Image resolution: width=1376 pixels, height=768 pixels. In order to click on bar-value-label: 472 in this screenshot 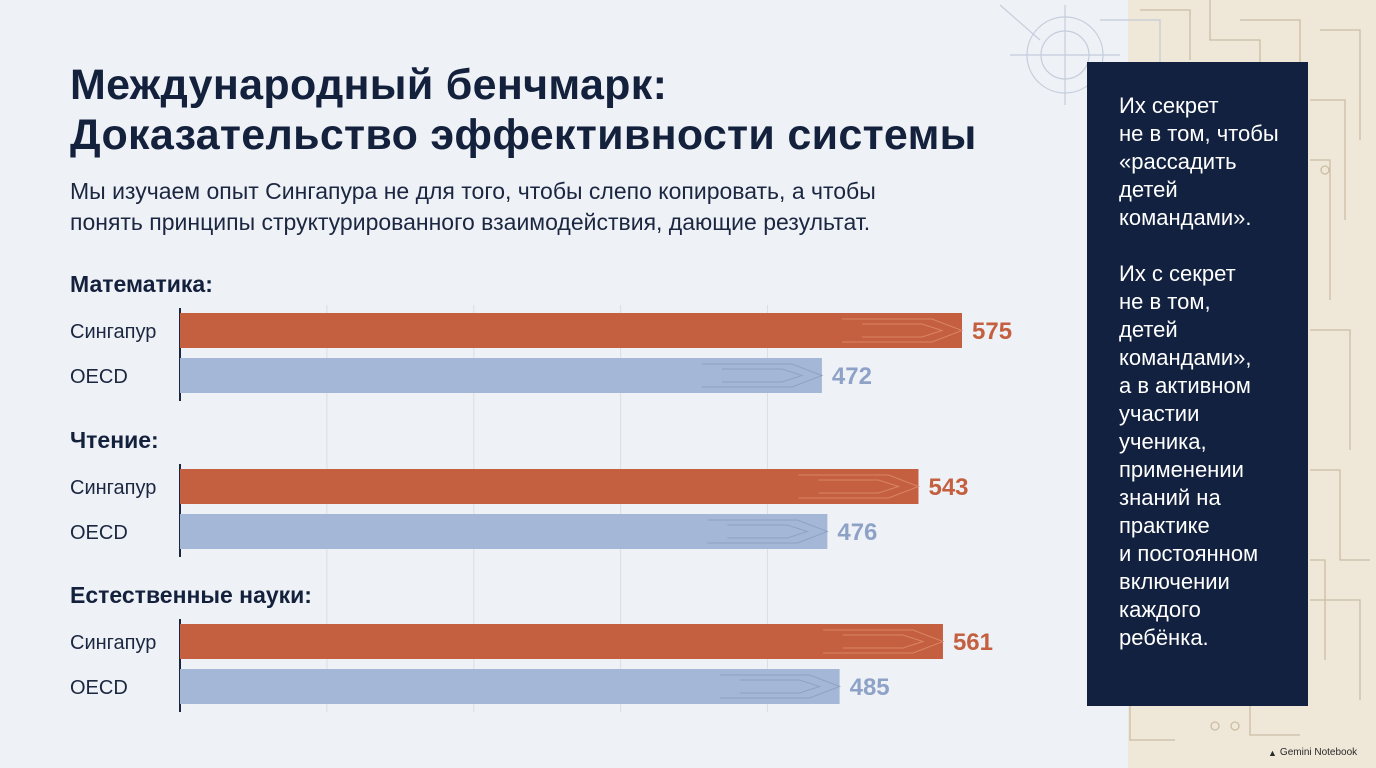, I will do `click(852, 376)`.